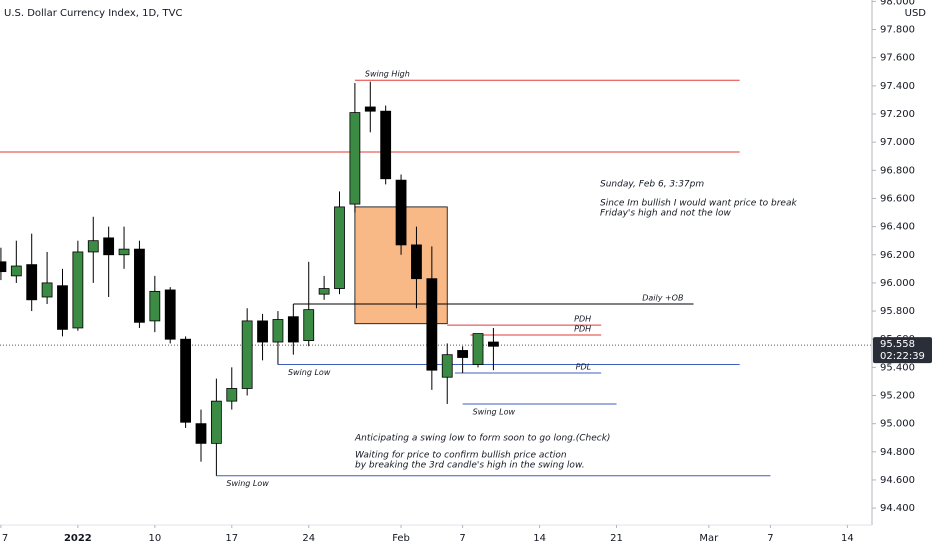  Describe the element at coordinates (583, 366) in the screenshot. I see `level-label: PDL` at that location.